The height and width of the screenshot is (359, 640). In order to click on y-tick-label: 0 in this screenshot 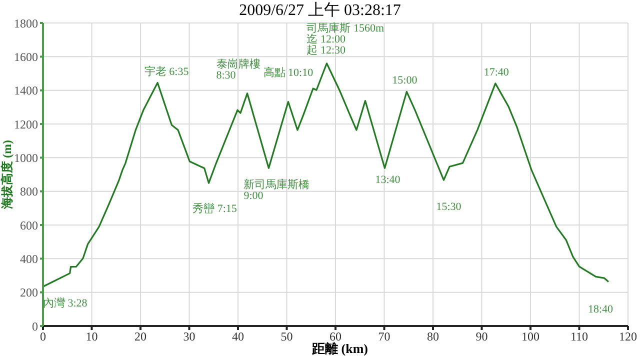, I will do `click(35, 326)`.